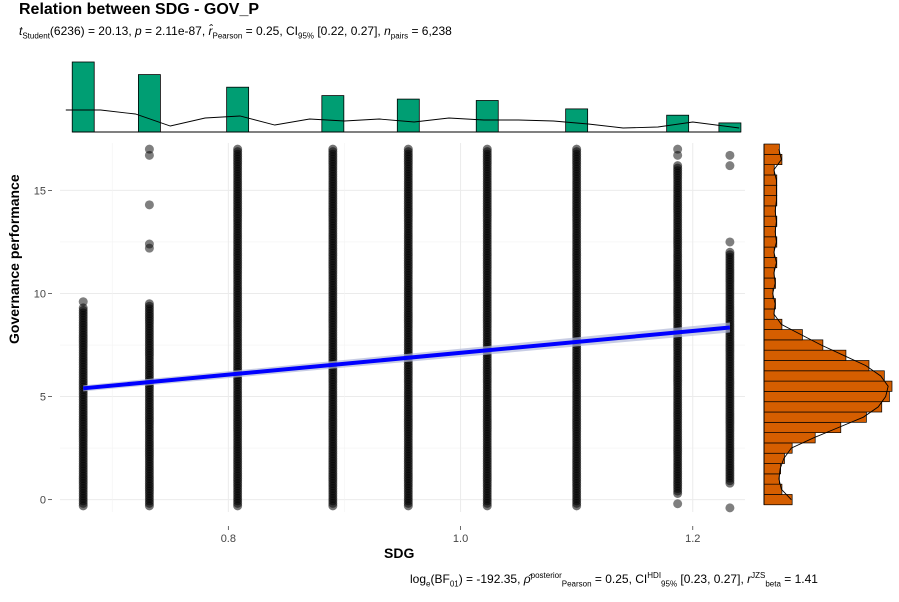 This screenshot has height=602, width=899. What do you see at coordinates (14, 259) in the screenshot?
I see `y-axis-label: Governance performance` at bounding box center [14, 259].